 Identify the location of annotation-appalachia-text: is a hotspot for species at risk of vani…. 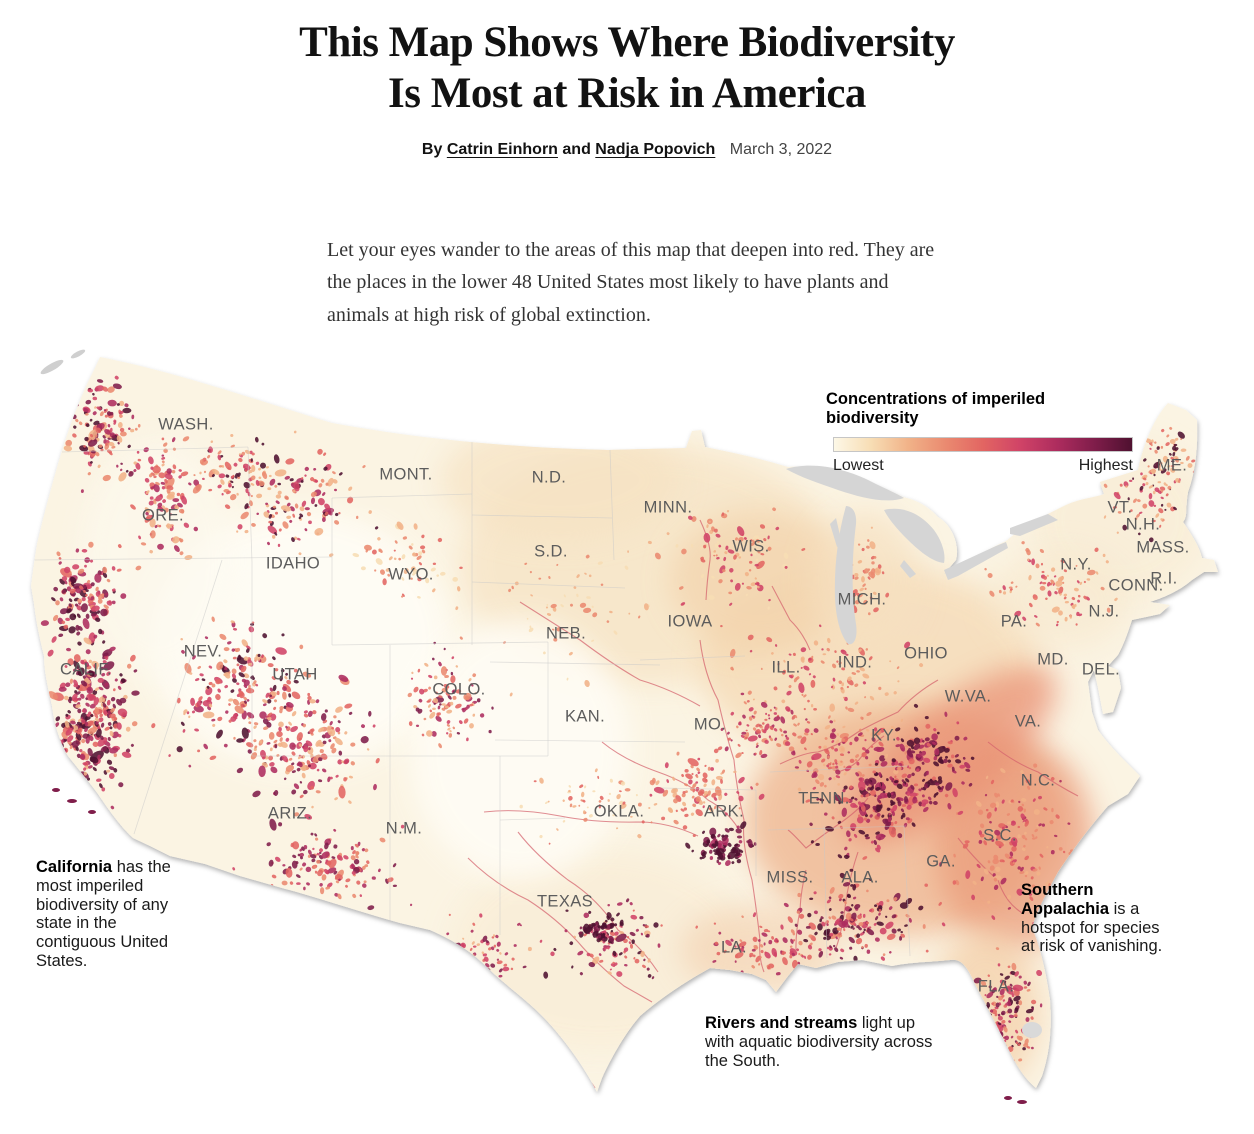
(1092, 927).